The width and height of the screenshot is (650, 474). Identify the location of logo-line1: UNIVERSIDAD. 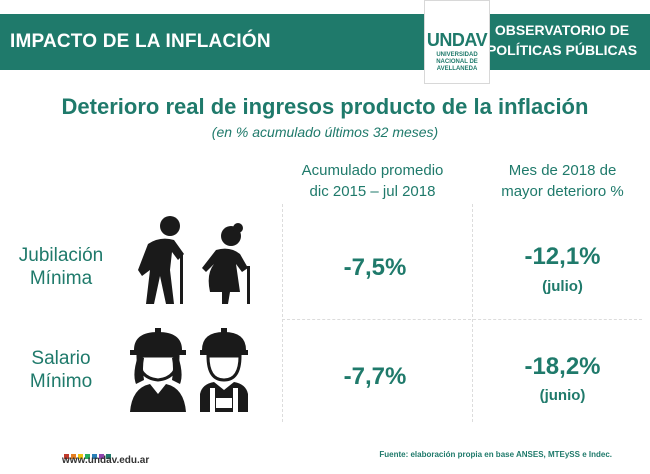
(457, 55).